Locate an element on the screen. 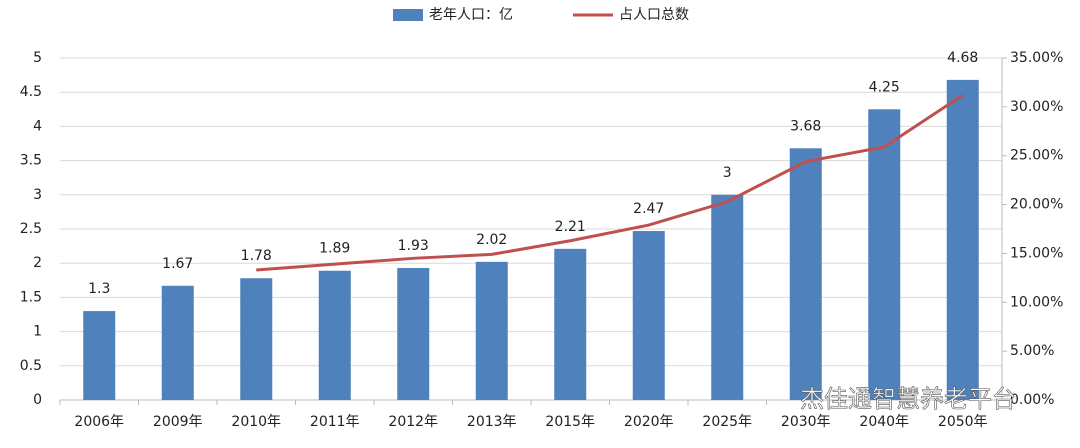 This screenshot has width=1080, height=448. legend-label: 占人口总数 is located at coordinates (654, 15).